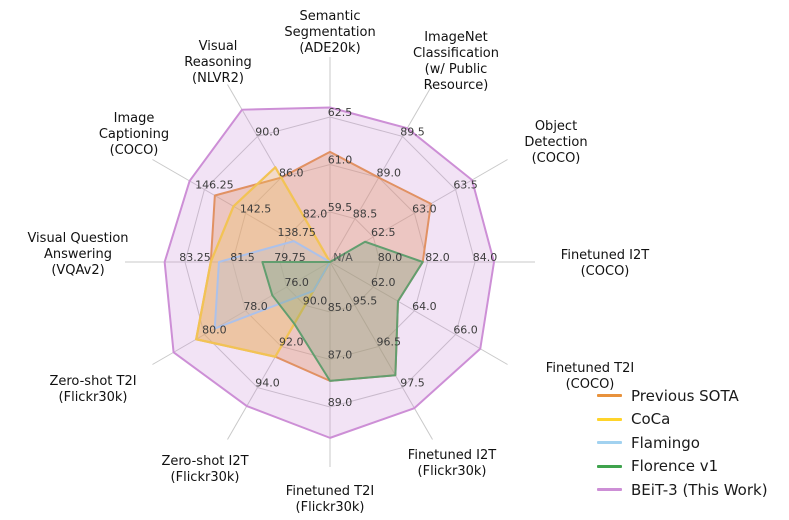  What do you see at coordinates (609, 396) in the screenshot?
I see `legend-swatch-previous-sota` at bounding box center [609, 396].